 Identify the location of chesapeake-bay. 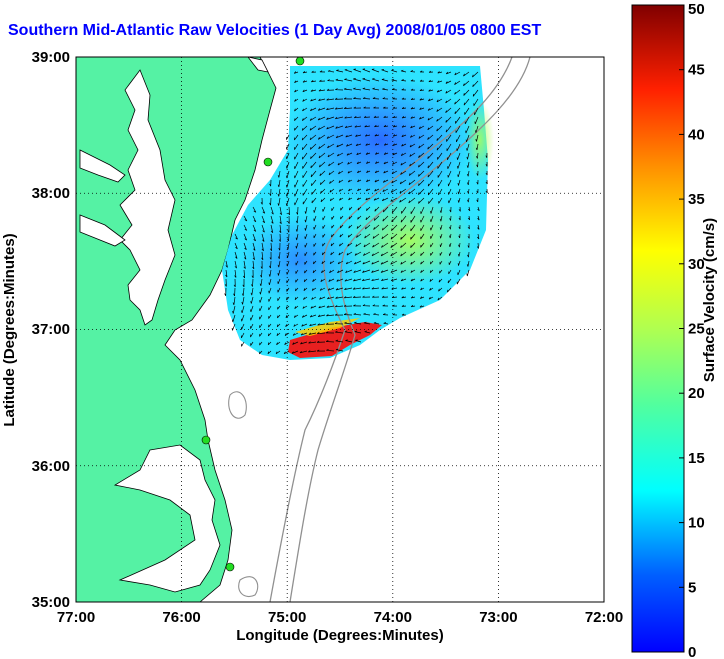
(147, 197).